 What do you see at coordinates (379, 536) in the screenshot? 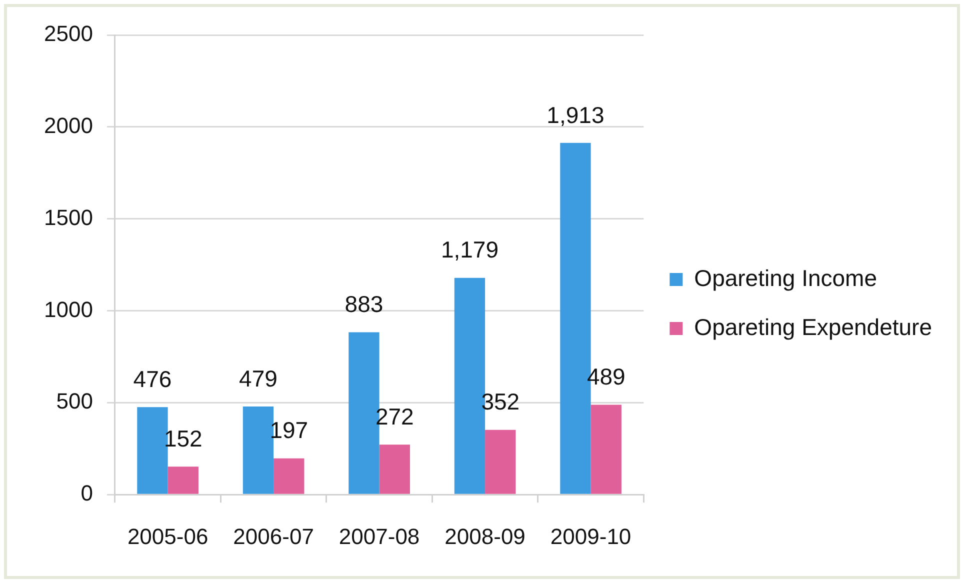
I see `x-tick-label: 2007-08` at bounding box center [379, 536].